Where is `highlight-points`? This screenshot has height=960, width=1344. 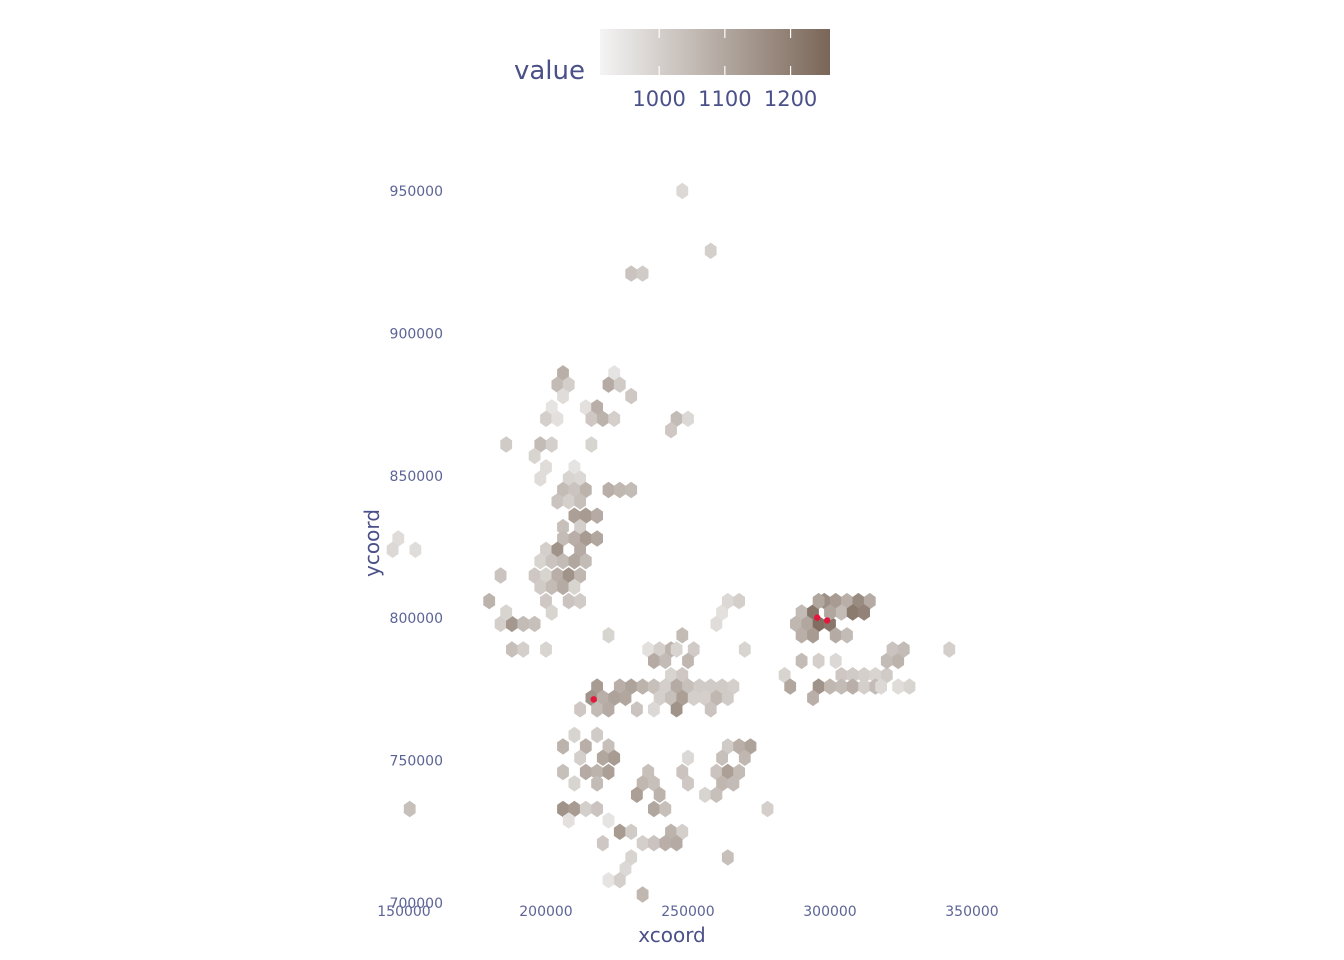
highlight-points is located at coordinates (710, 658).